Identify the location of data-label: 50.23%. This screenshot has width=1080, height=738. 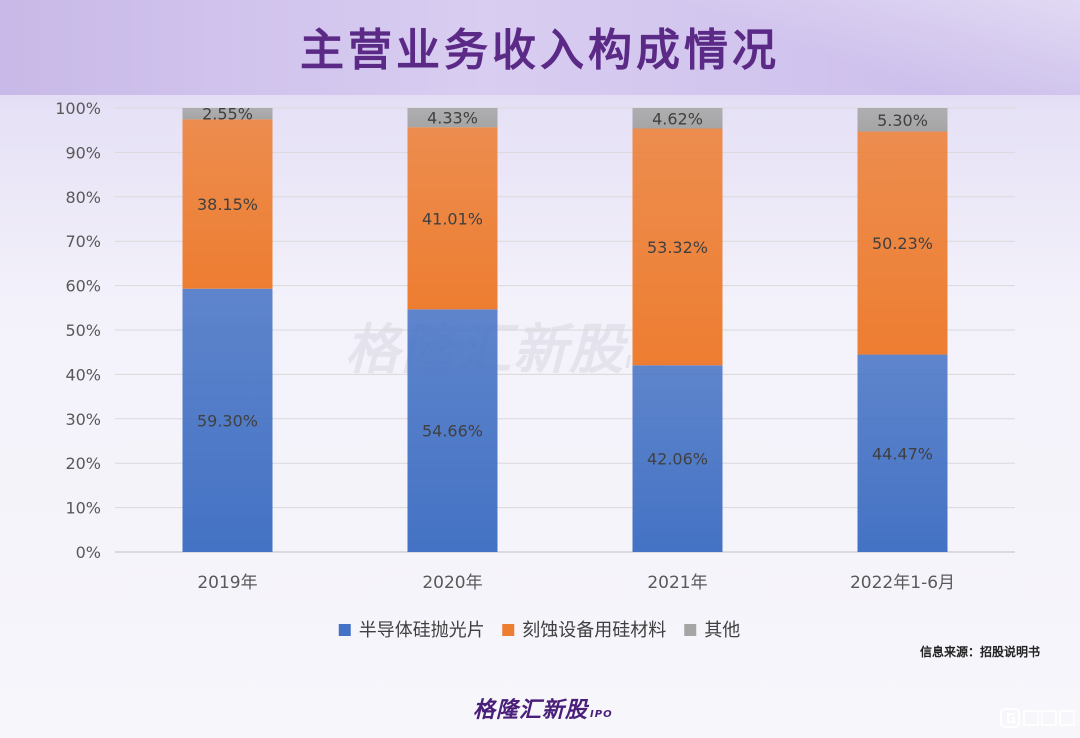
(902, 243).